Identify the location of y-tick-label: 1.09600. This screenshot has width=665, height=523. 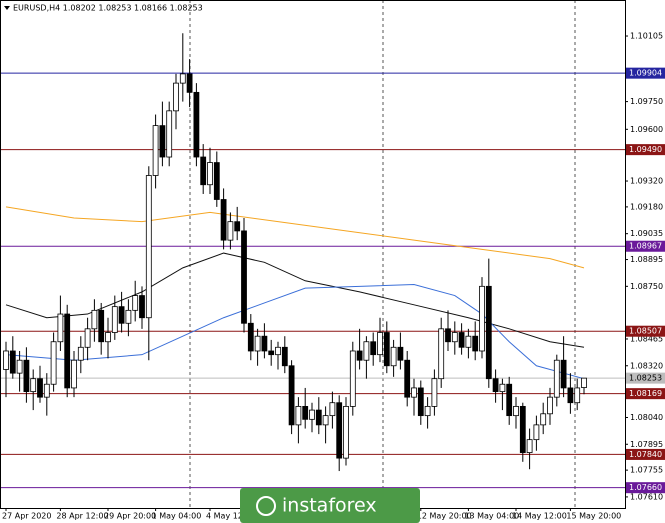
(646, 129).